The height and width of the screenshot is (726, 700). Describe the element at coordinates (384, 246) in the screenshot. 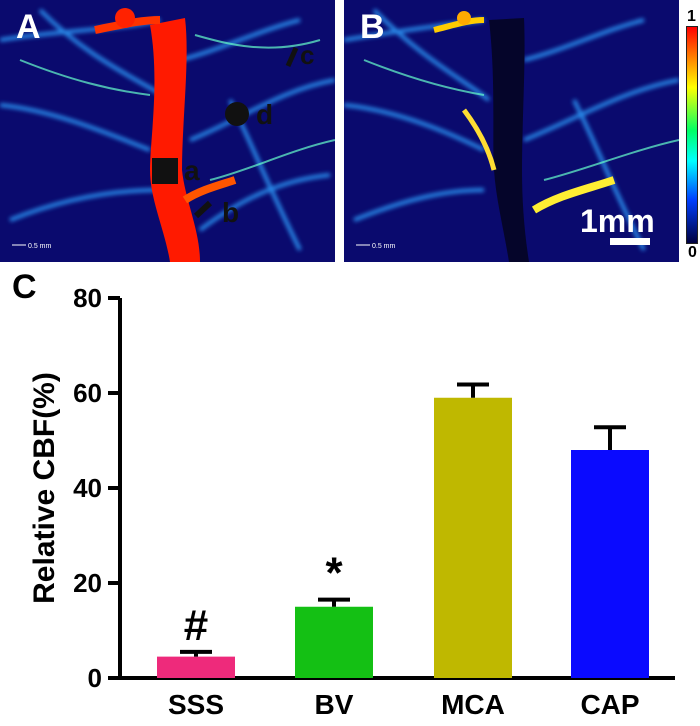

I see `scale-text-b: 0.5 mm` at that location.